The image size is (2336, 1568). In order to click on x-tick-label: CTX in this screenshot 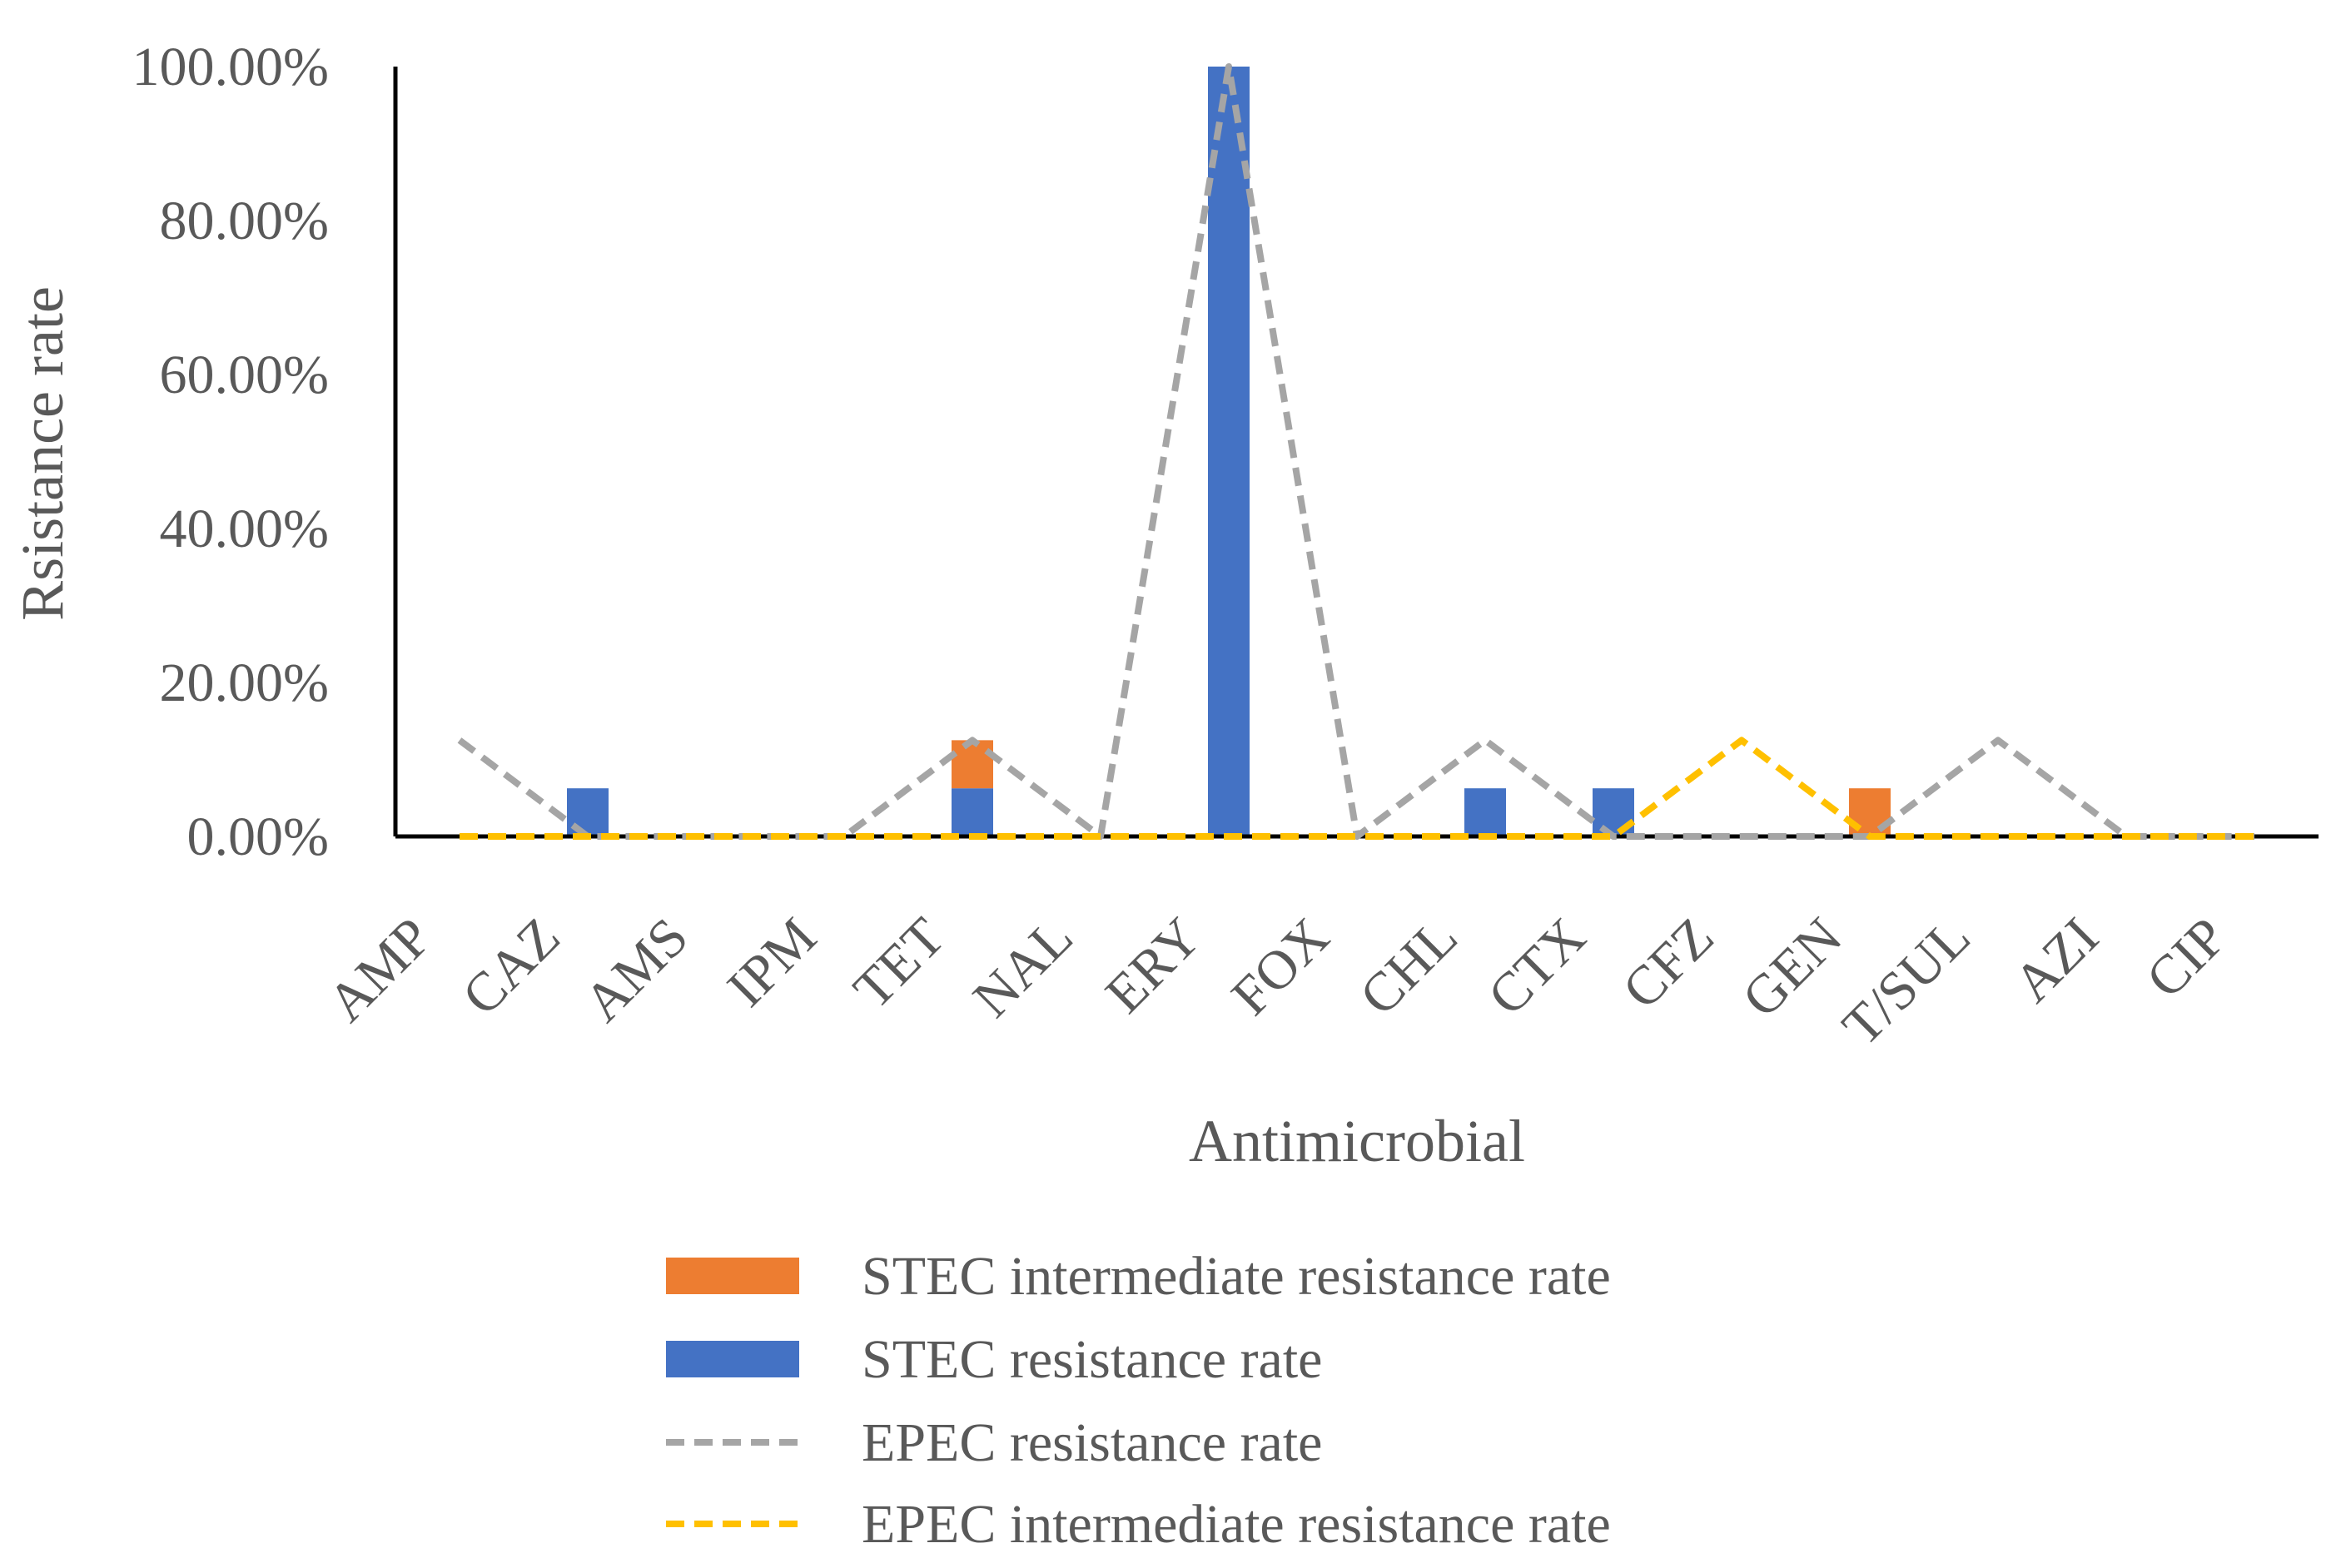, I will do `click(1537, 966)`.